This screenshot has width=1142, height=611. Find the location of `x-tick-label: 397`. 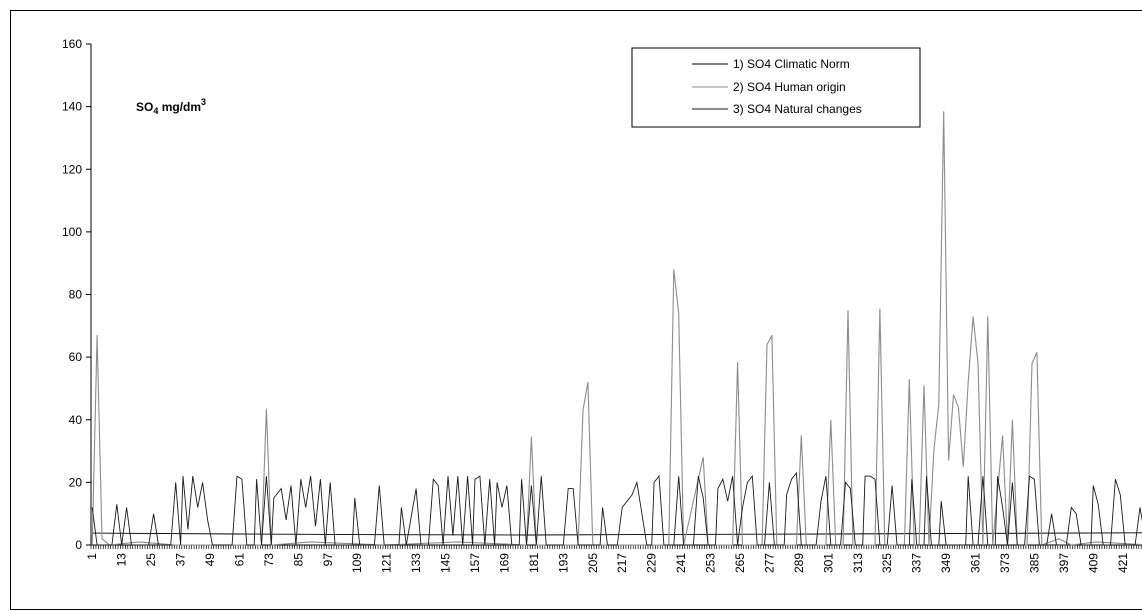

x-tick-label: 397 is located at coordinates (1064, 563).